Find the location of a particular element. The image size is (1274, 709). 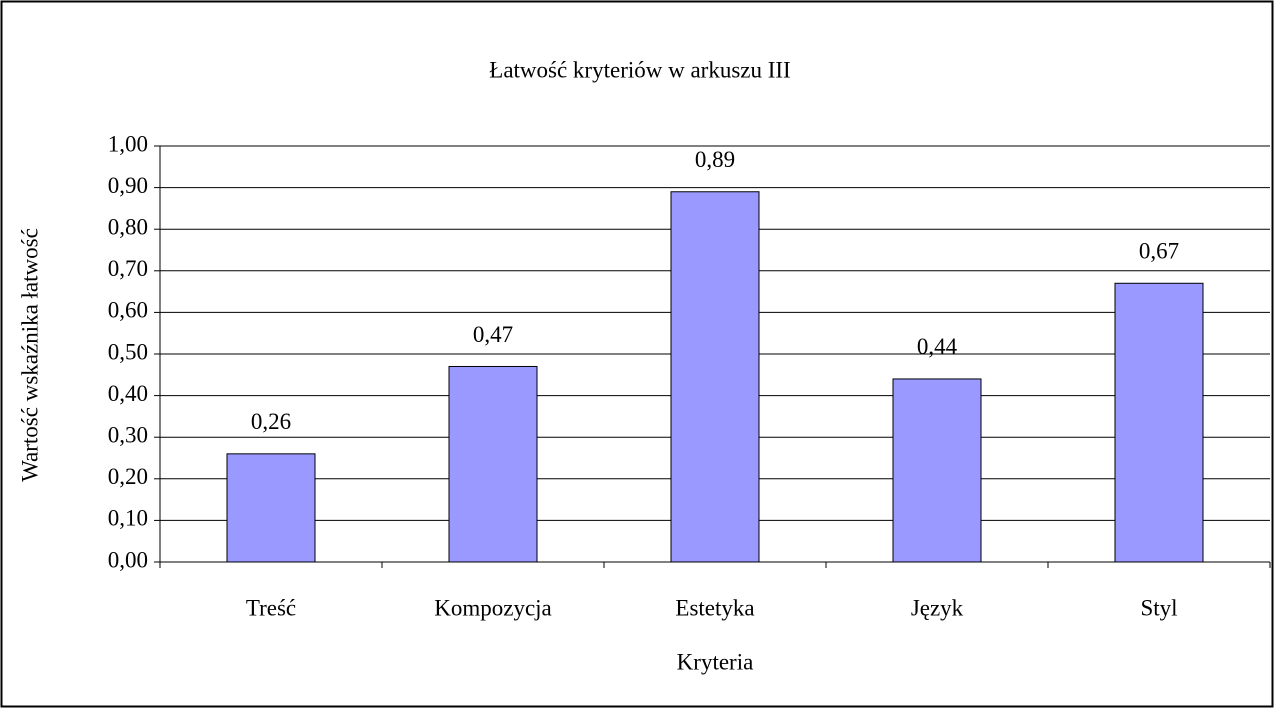

y-tick-label: 0,70 is located at coordinates (128, 268).